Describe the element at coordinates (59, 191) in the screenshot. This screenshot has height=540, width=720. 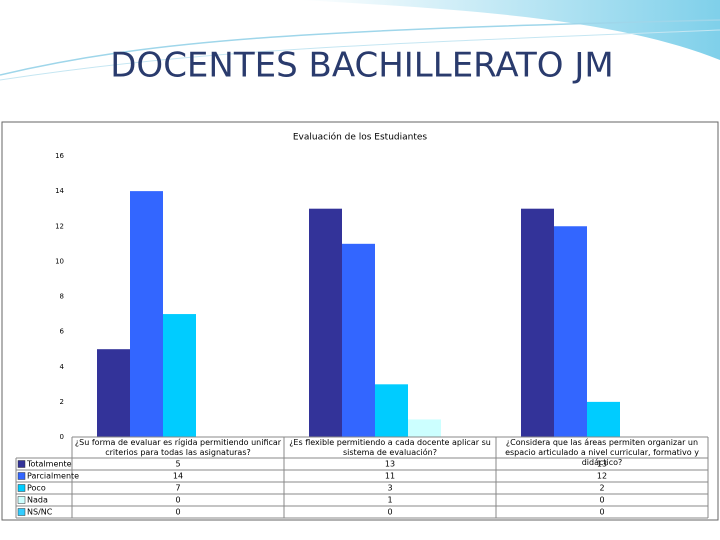
I see `y-tick-label: 14` at that location.